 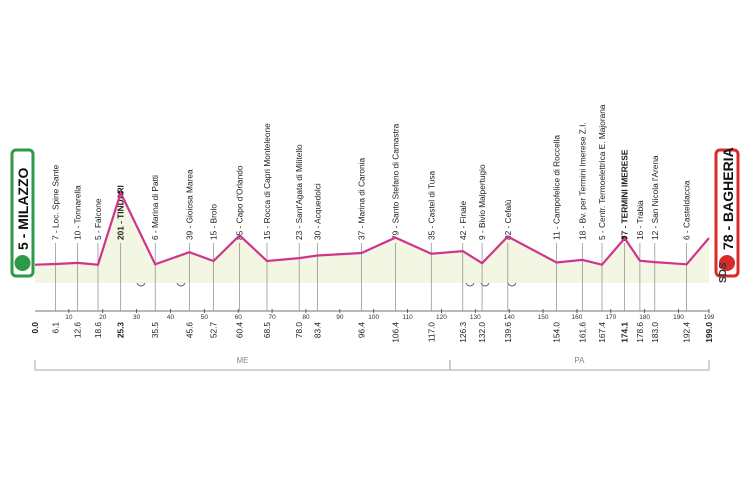 I want to click on km-label: 174.1, so click(x=625, y=332).